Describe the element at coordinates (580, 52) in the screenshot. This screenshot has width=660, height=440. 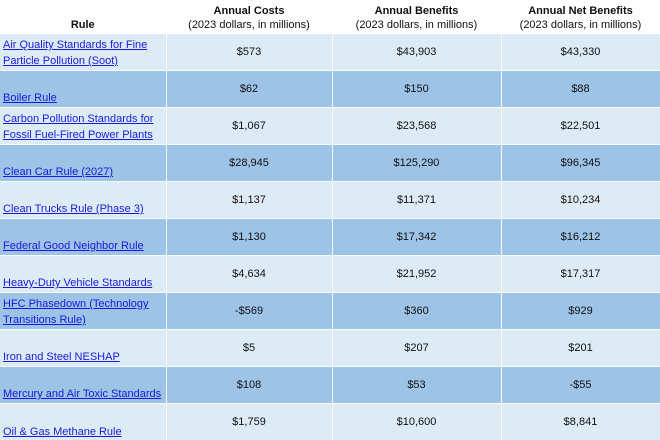
I see `annual-net-benefits-cell: $43,330` at that location.